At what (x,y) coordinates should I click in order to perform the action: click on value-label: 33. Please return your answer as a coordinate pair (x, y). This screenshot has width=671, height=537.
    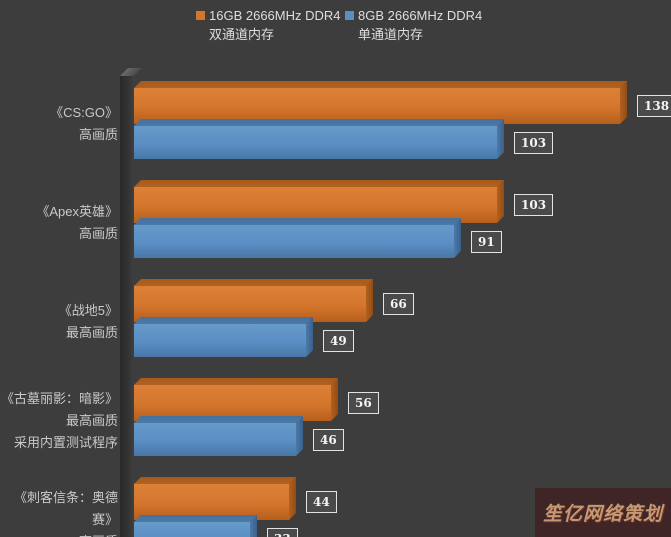
    Looking at the image, I should click on (282, 532).